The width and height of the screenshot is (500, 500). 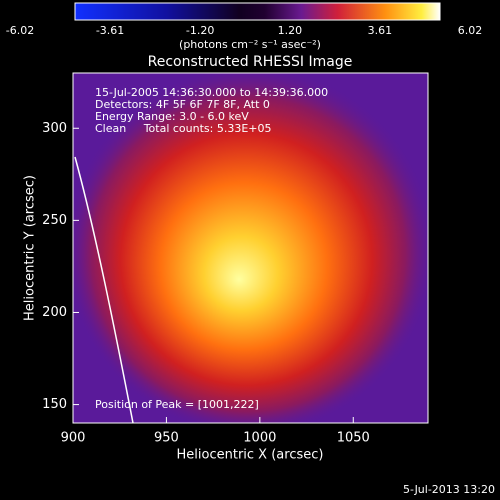 What do you see at coordinates (290, 30) in the screenshot?
I see `colorbar-tick-label: 1.20` at bounding box center [290, 30].